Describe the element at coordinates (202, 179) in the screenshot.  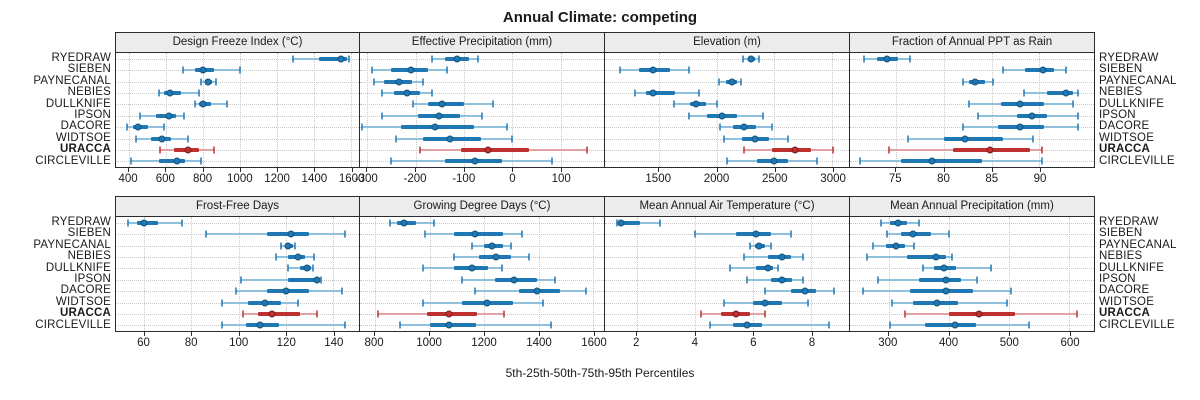
I see `axis-tick-label: 800` at that location.